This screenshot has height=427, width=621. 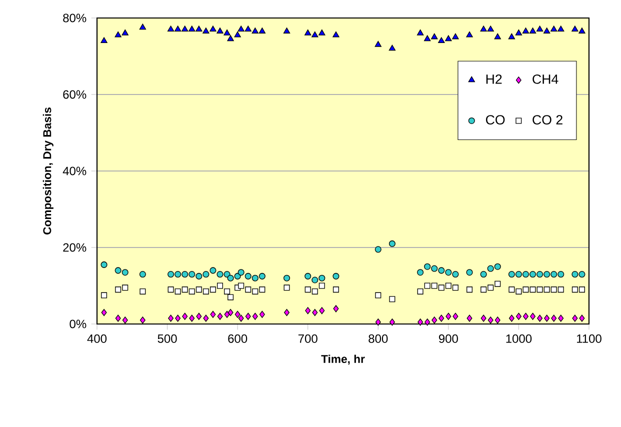 I want to click on x-tick-label: 1100, so click(x=589, y=338).